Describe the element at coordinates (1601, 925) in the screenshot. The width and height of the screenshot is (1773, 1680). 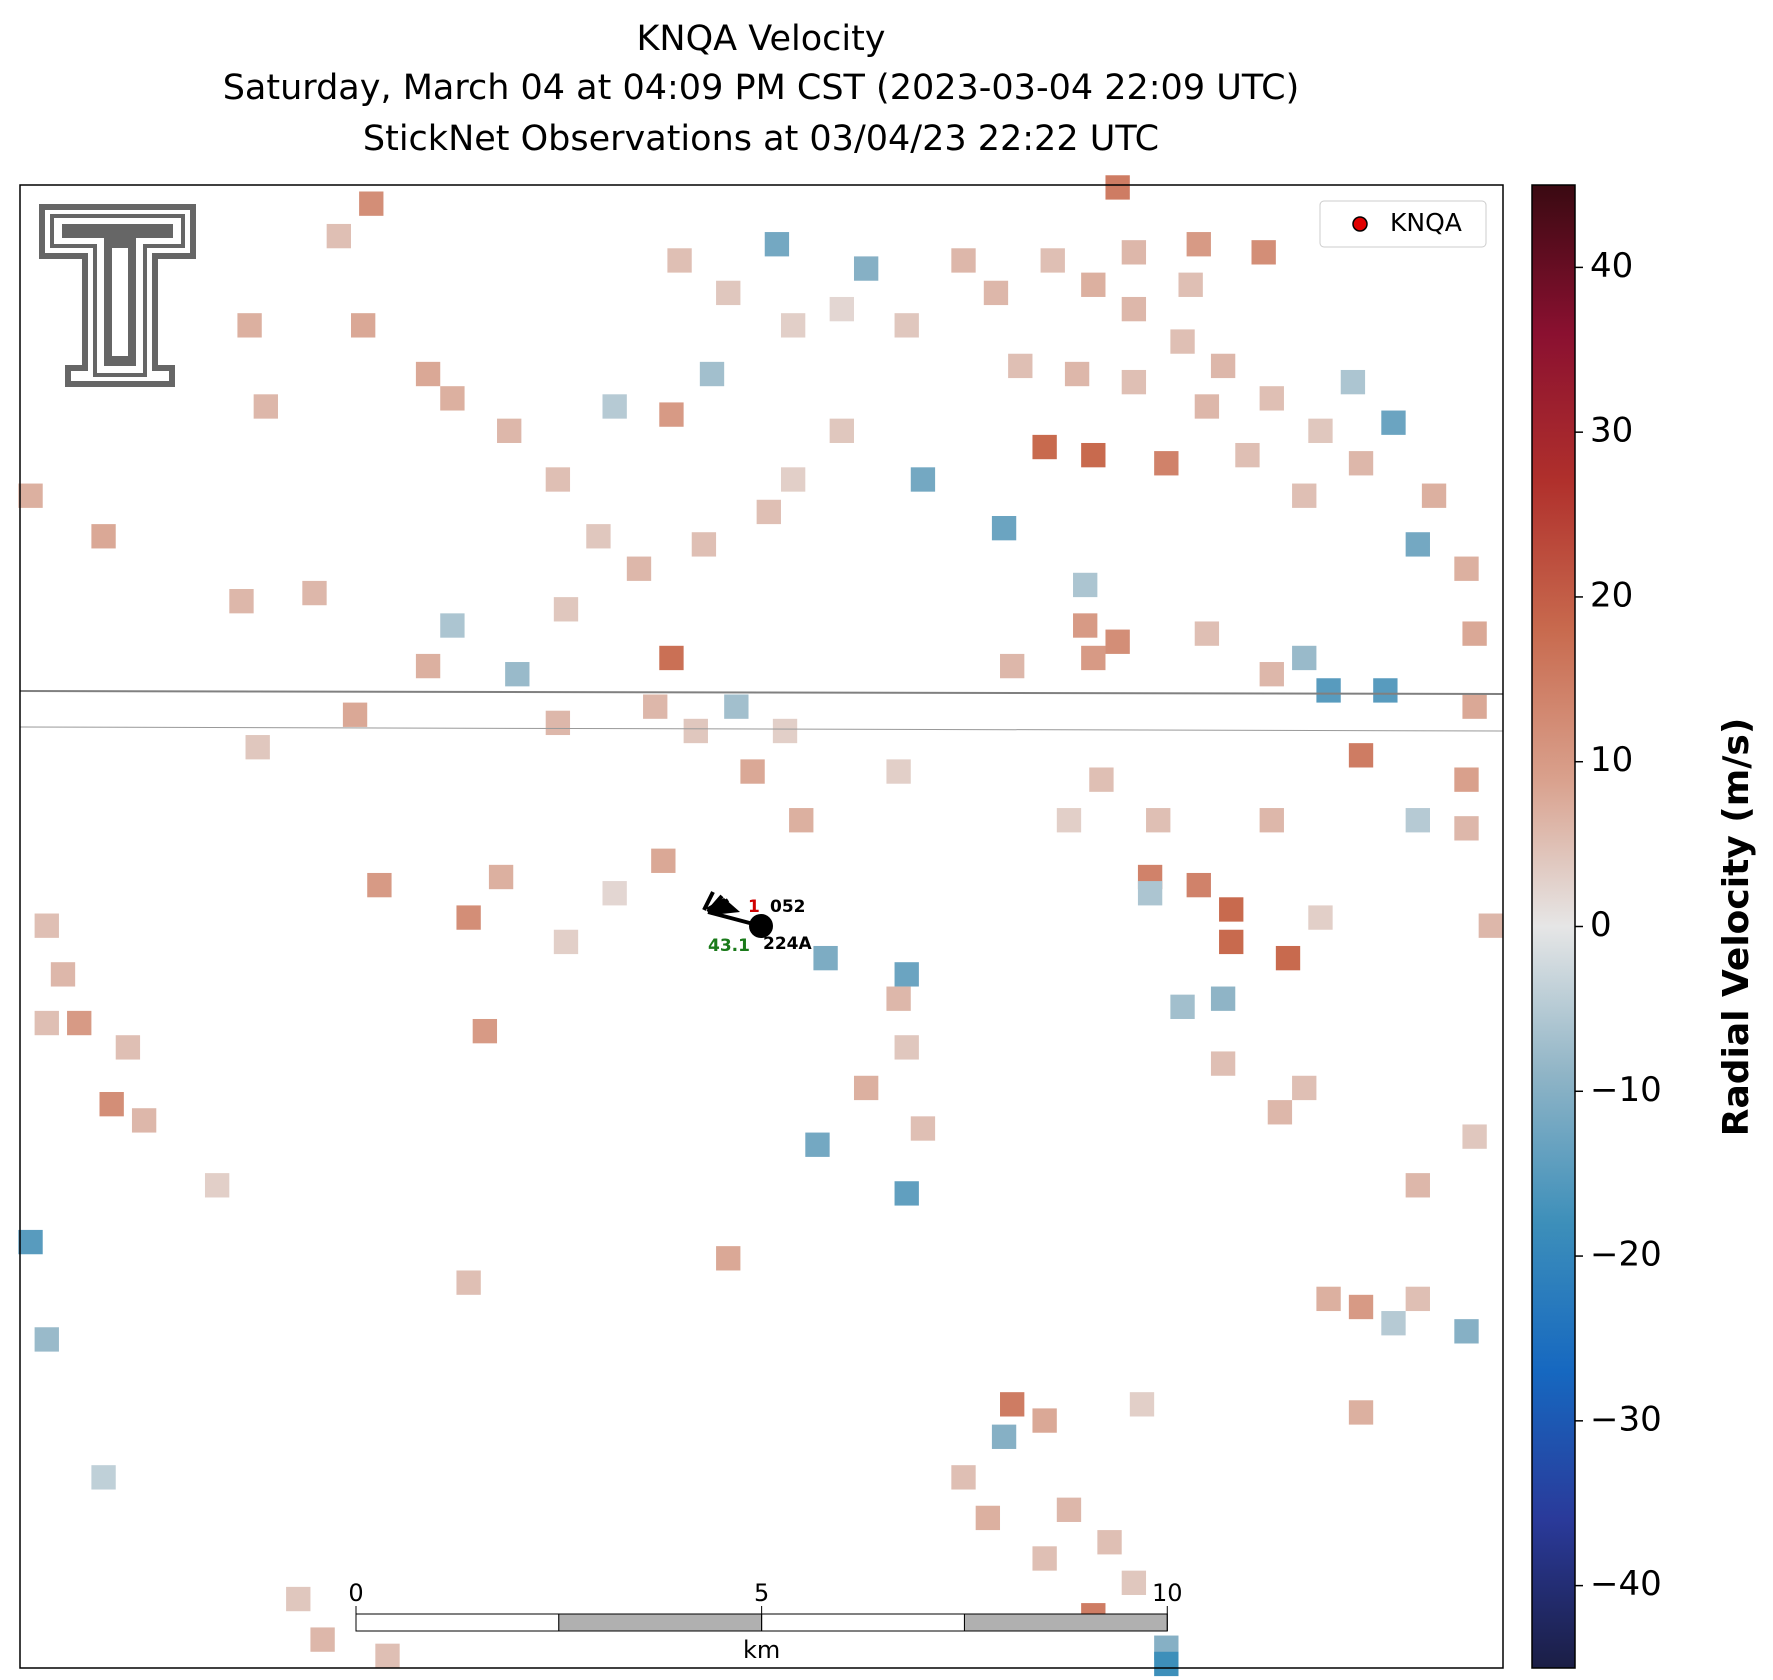
I see `colorbar-tick-label: 0` at that location.